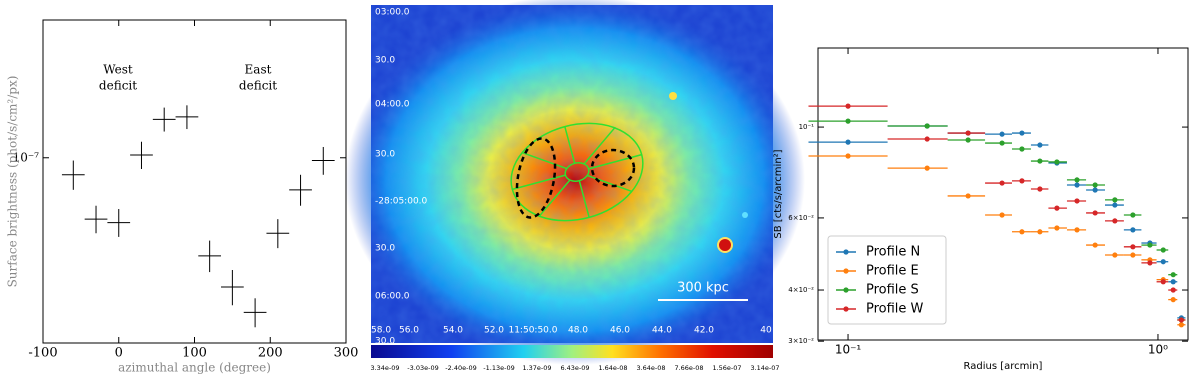 This screenshot has width=1200, height=379. I want to click on x-tick-label: 10⁻¹, so click(848, 350).